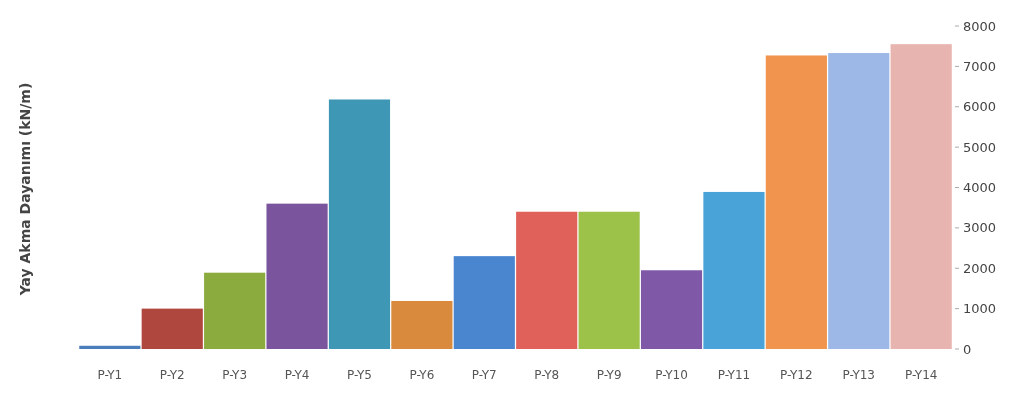  I want to click on x-tick-label: P-Y7, so click(484, 375).